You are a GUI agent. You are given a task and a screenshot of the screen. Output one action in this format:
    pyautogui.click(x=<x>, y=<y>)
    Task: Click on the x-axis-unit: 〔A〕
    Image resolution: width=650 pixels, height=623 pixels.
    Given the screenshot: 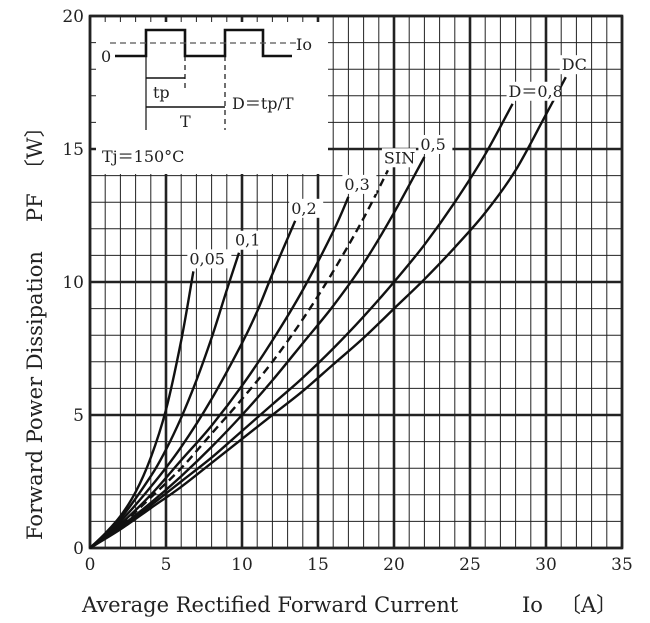 What is the action you would take?
    pyautogui.click(x=588, y=605)
    